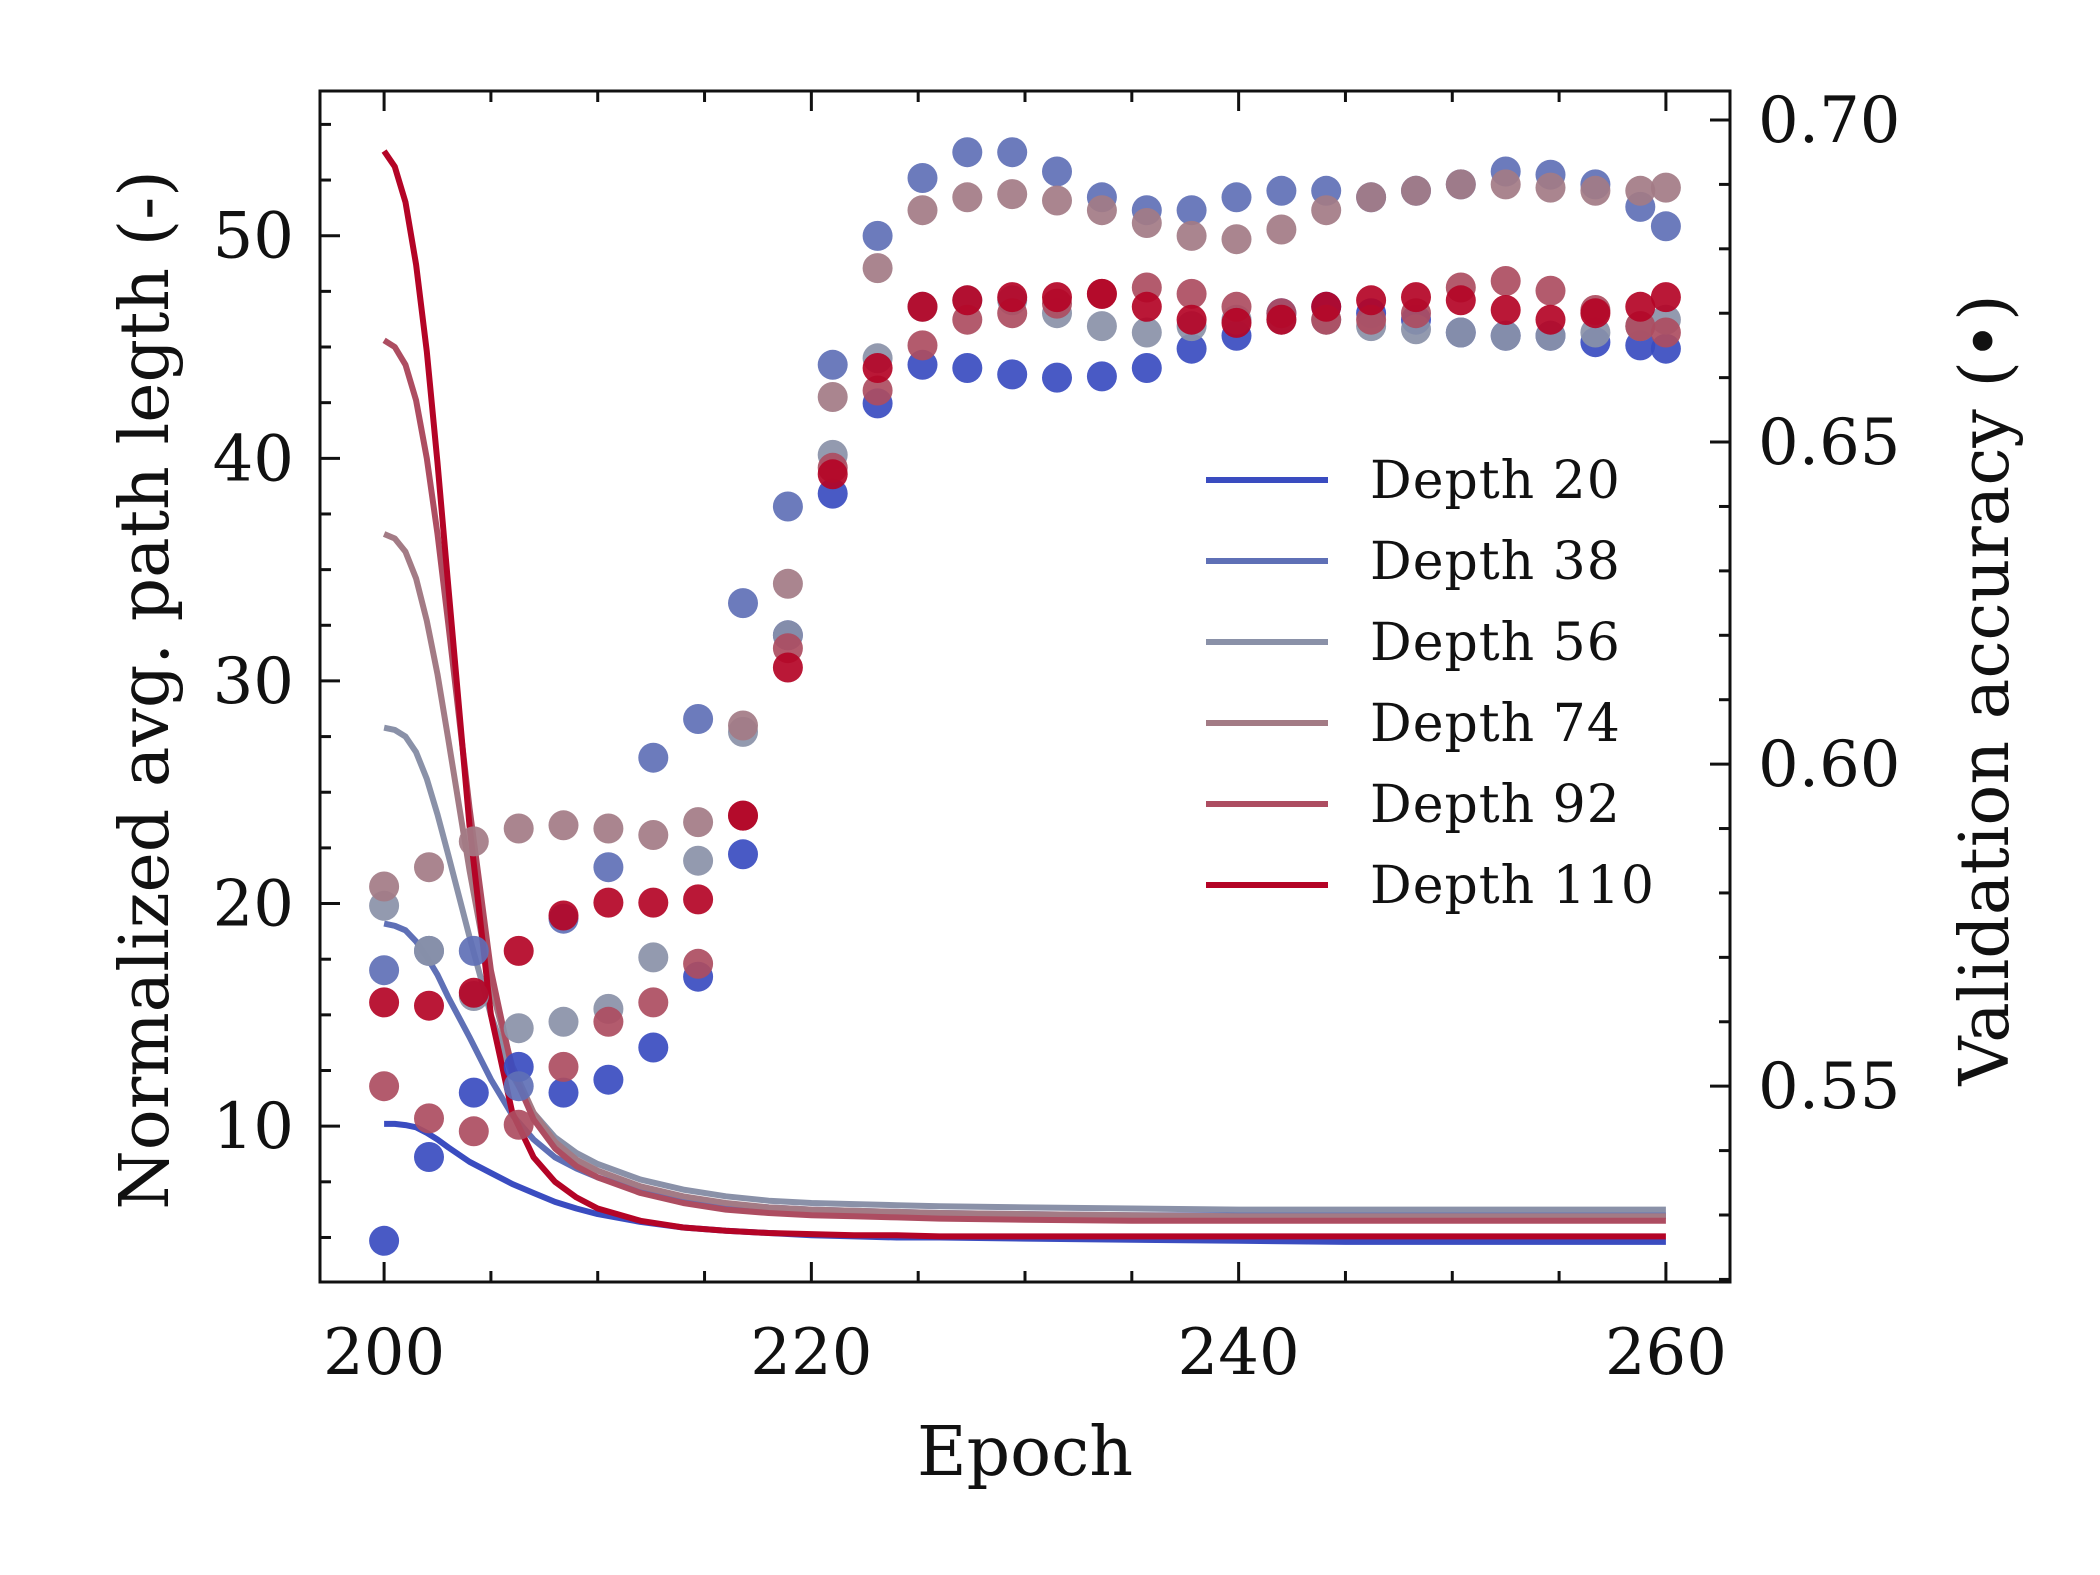  What do you see at coordinates (1239, 1353) in the screenshot?
I see `x-tick-label: 240` at bounding box center [1239, 1353].